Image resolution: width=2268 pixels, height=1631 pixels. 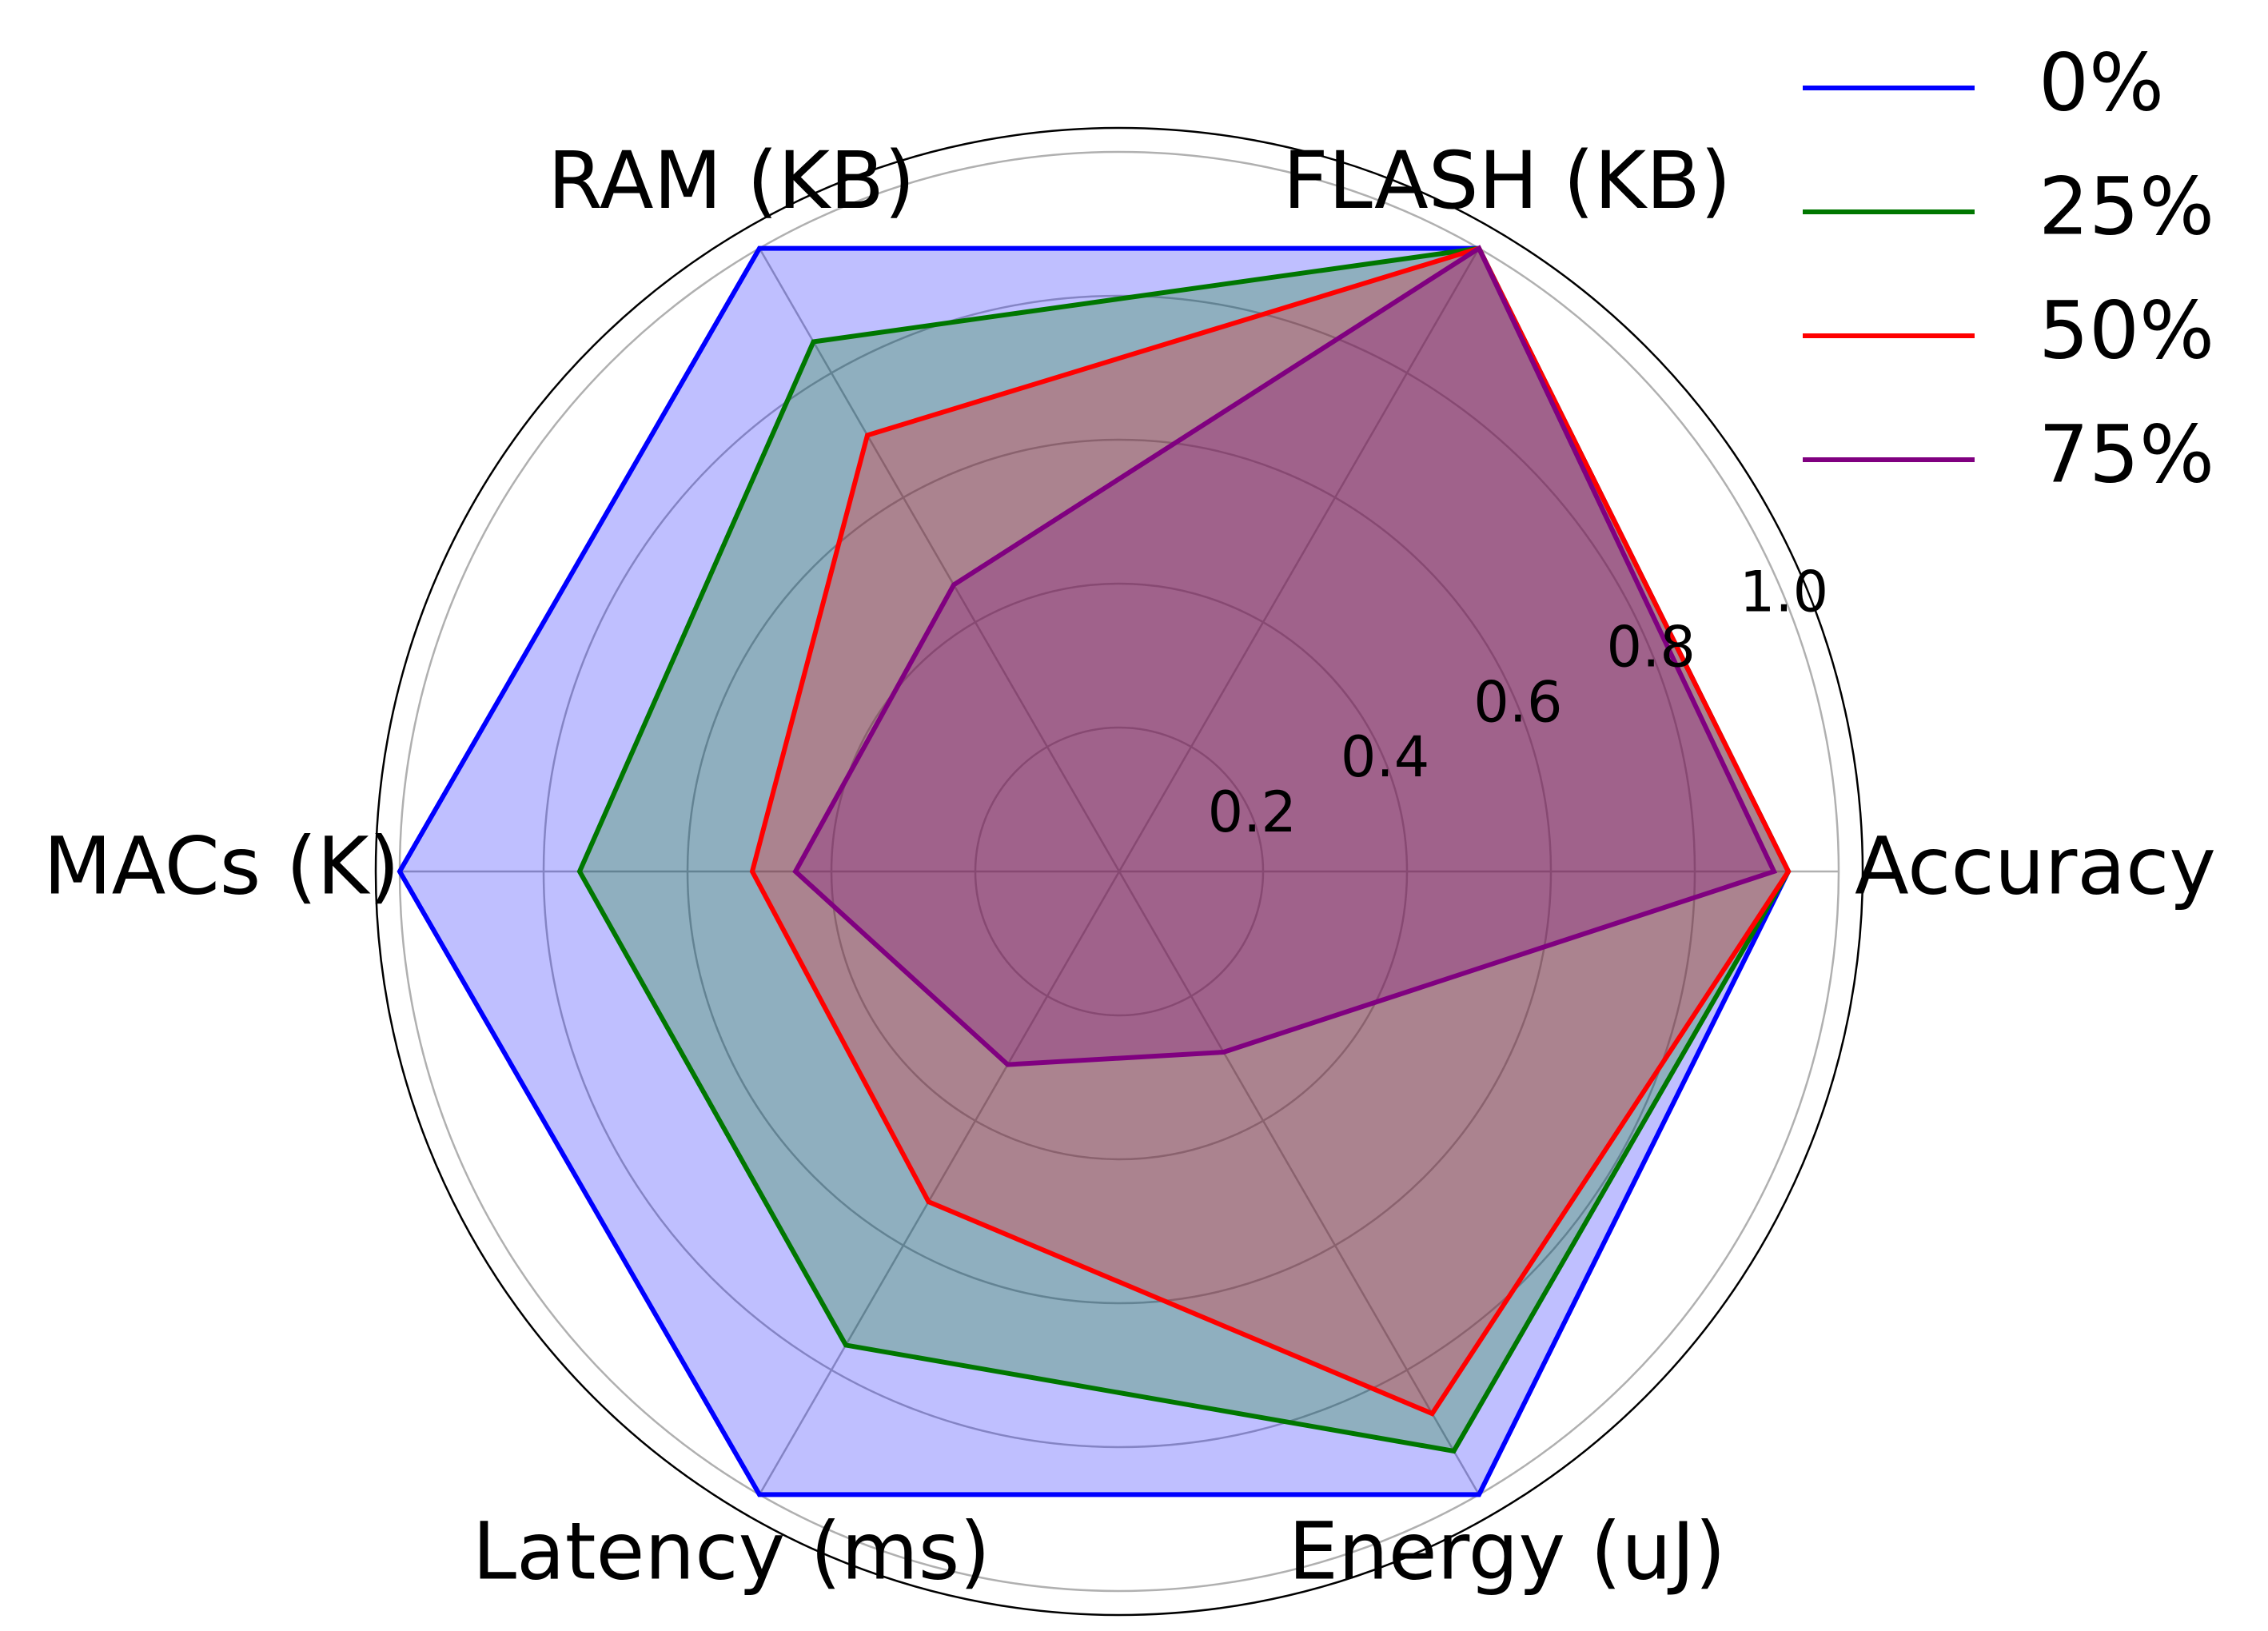 What do you see at coordinates (1651, 648) in the screenshot?
I see `tick-label-0.8: 0.8` at bounding box center [1651, 648].